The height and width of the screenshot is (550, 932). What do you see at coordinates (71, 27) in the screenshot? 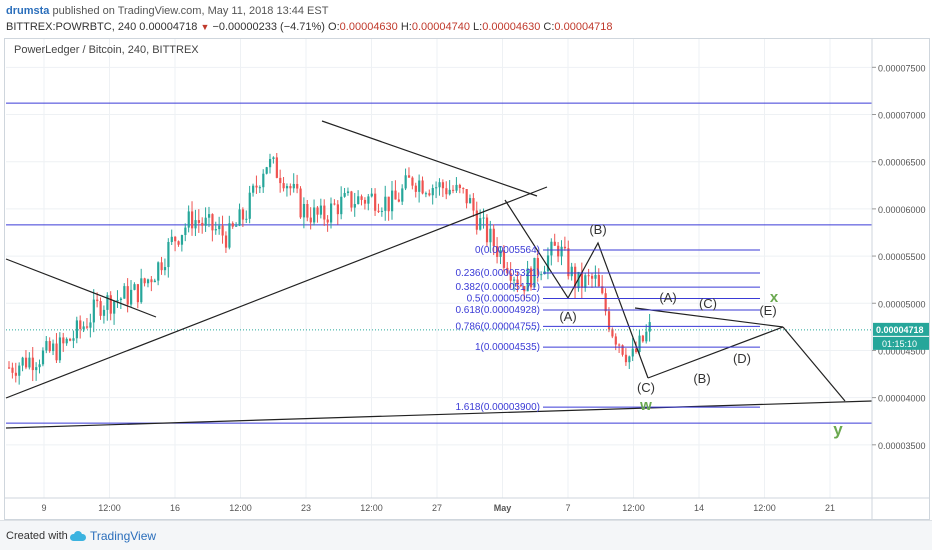
I see `symbol-name: BITTREX:POWRBTC, 240` at bounding box center [71, 27].